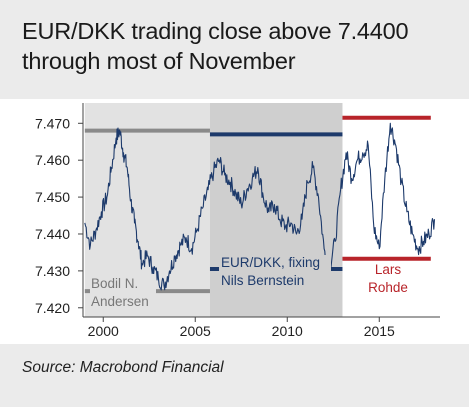 The image size is (469, 407). Describe the element at coordinates (379, 331) in the screenshot. I see `x-tick-label: 2015` at that location.